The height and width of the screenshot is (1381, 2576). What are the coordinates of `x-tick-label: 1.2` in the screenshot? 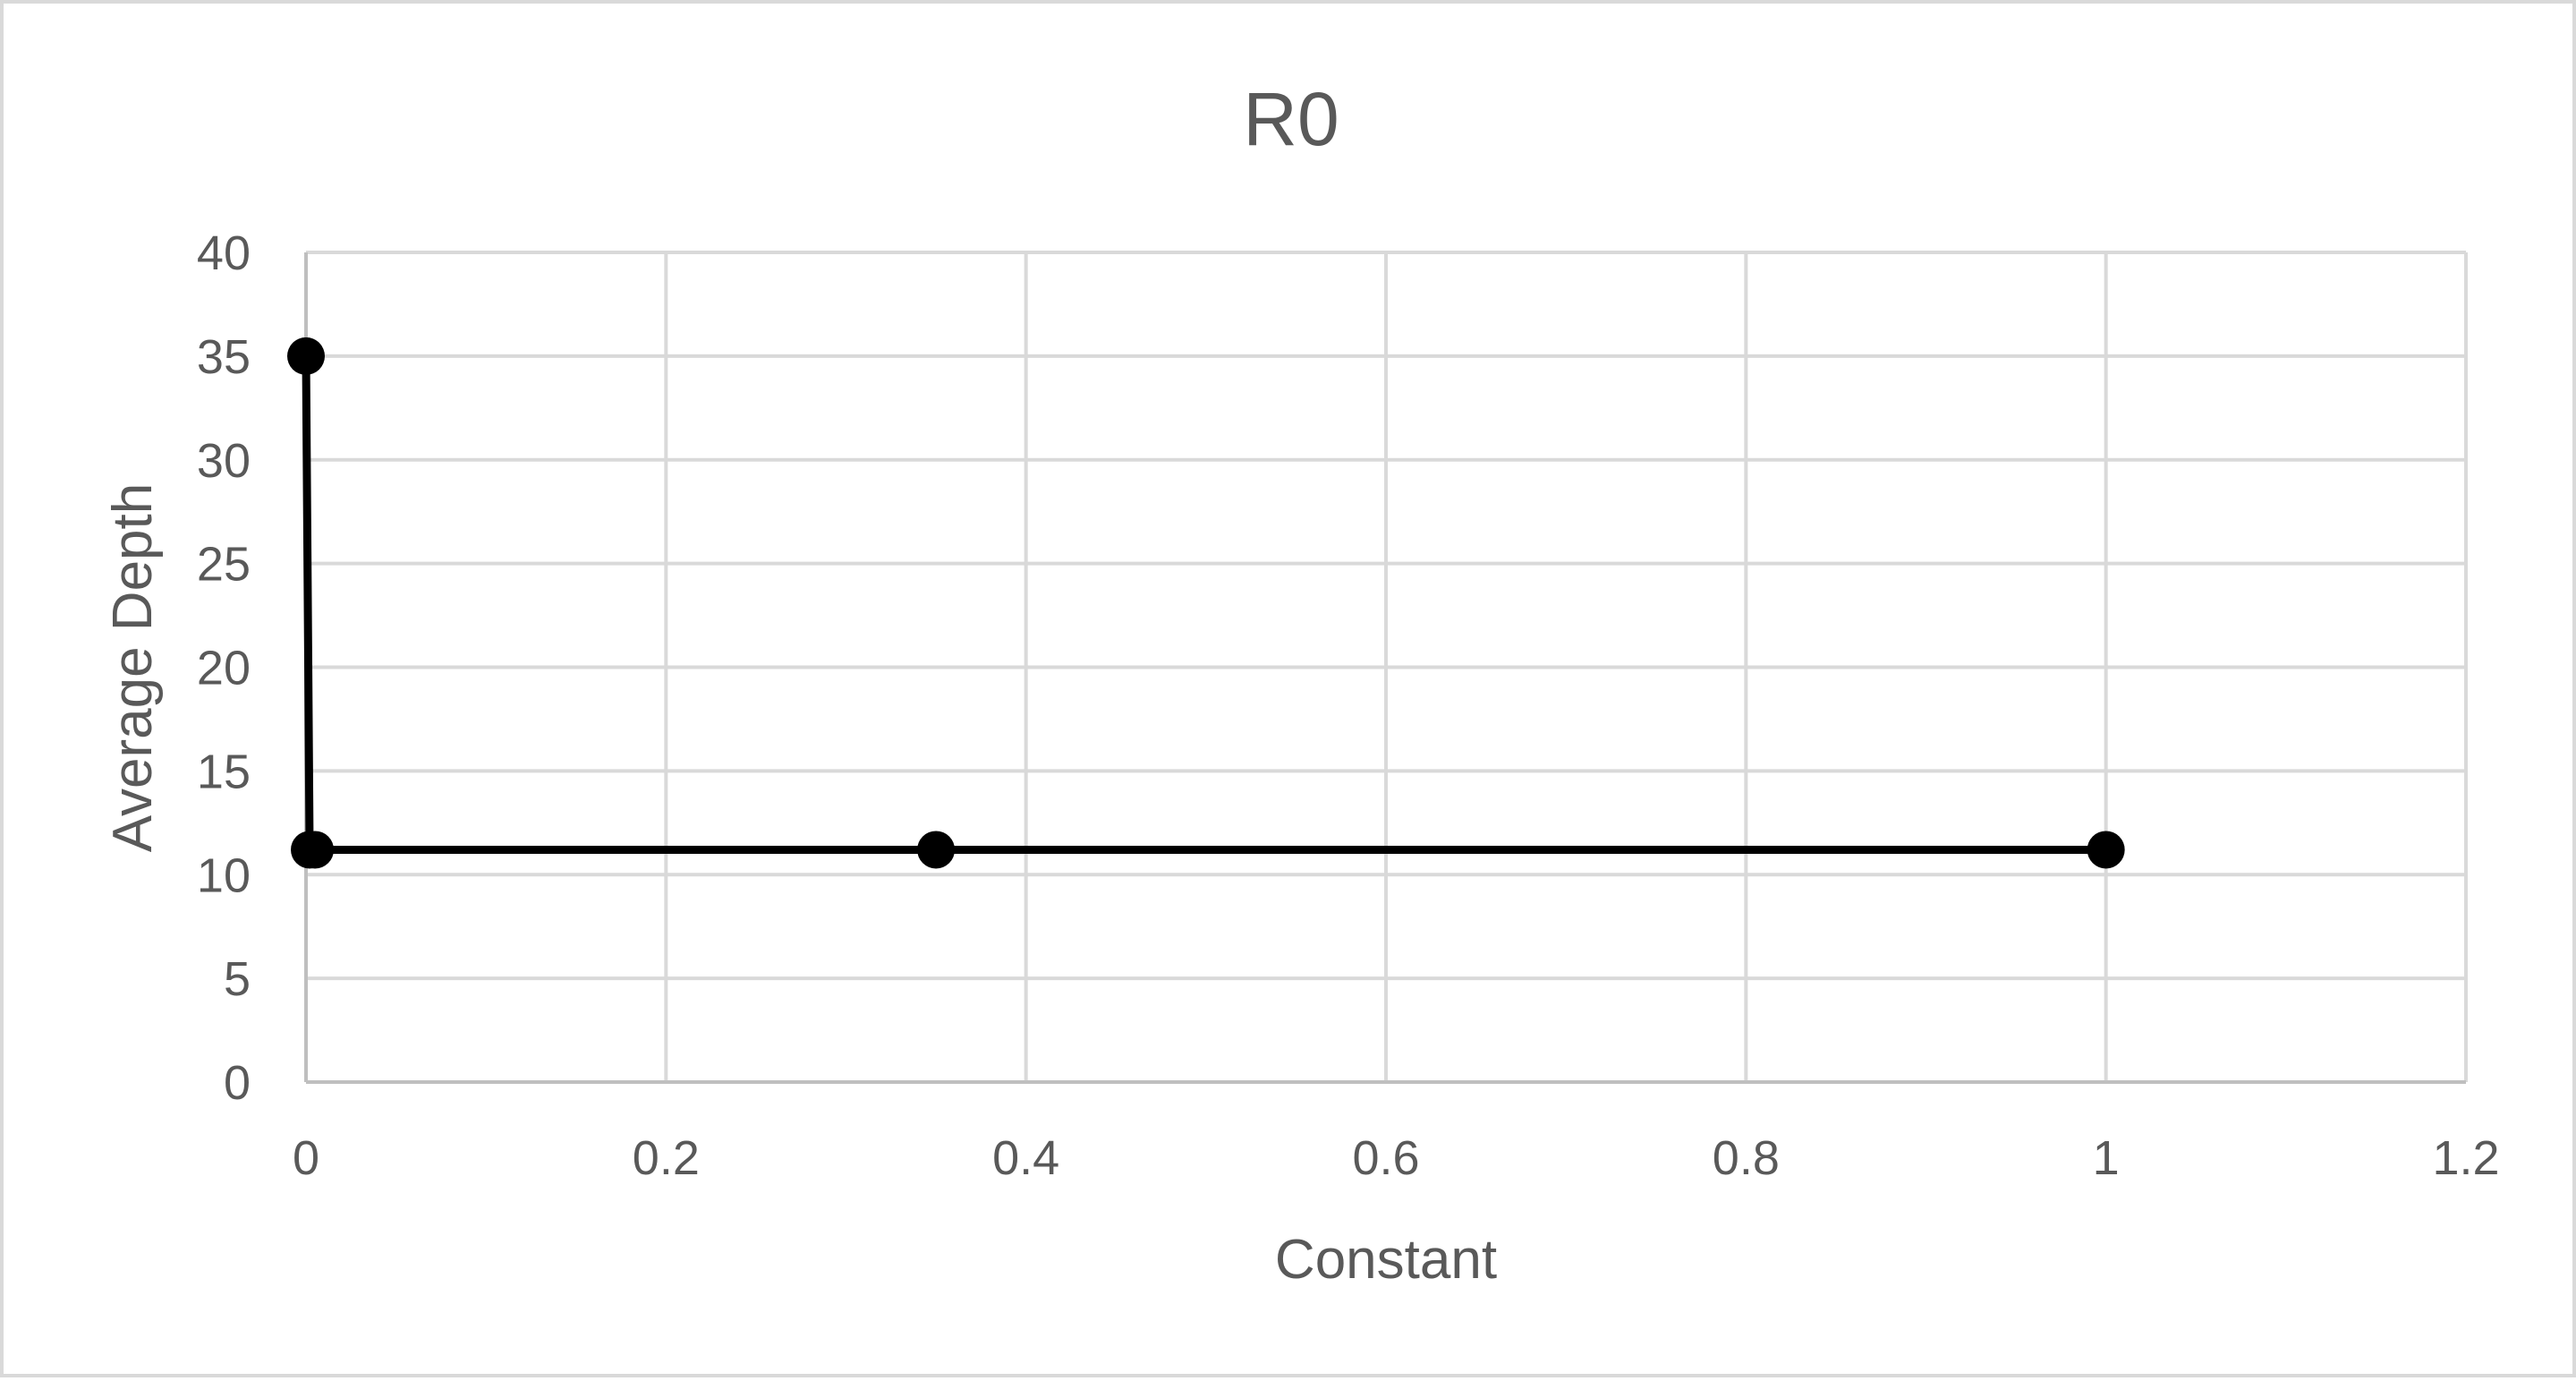 It's located at (2465, 1158).